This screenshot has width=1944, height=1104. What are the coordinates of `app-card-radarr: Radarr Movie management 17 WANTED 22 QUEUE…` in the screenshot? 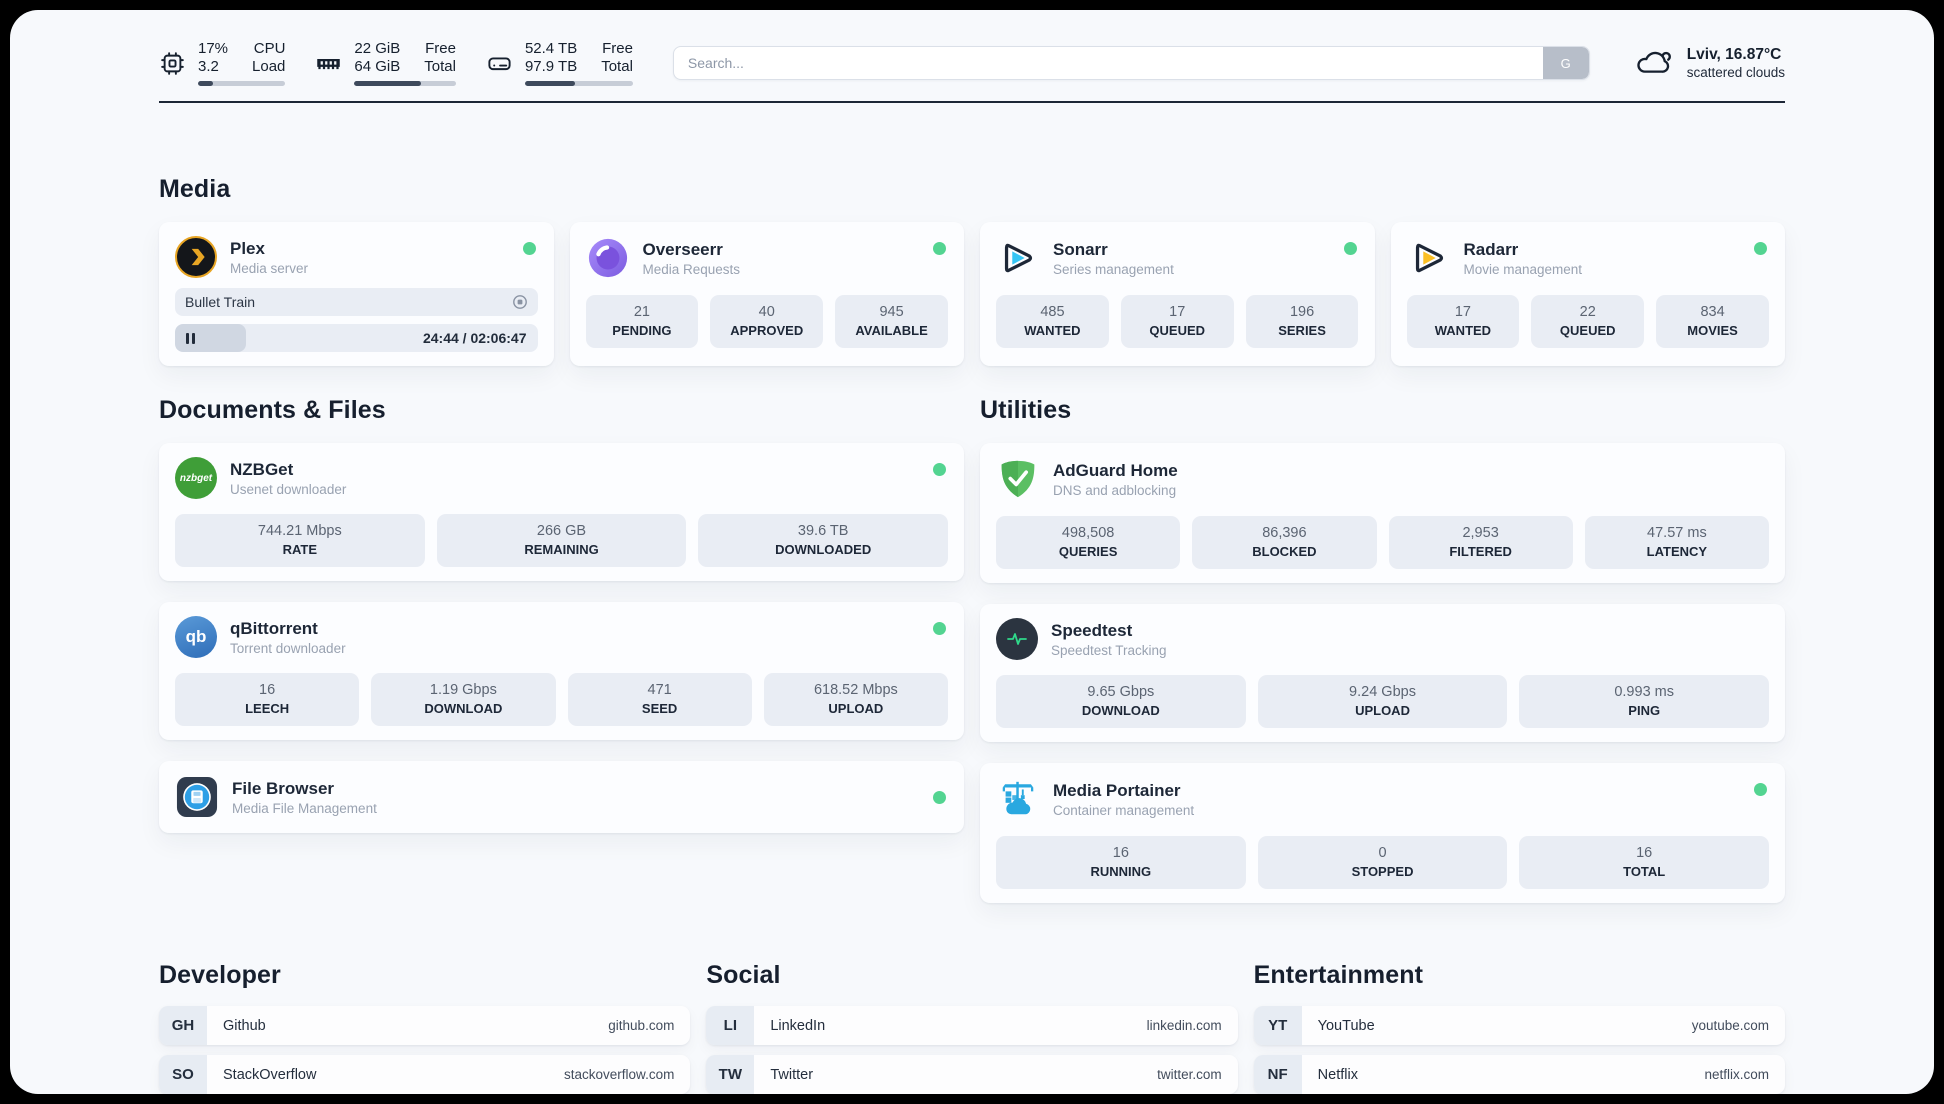 It's located at (1587, 294).